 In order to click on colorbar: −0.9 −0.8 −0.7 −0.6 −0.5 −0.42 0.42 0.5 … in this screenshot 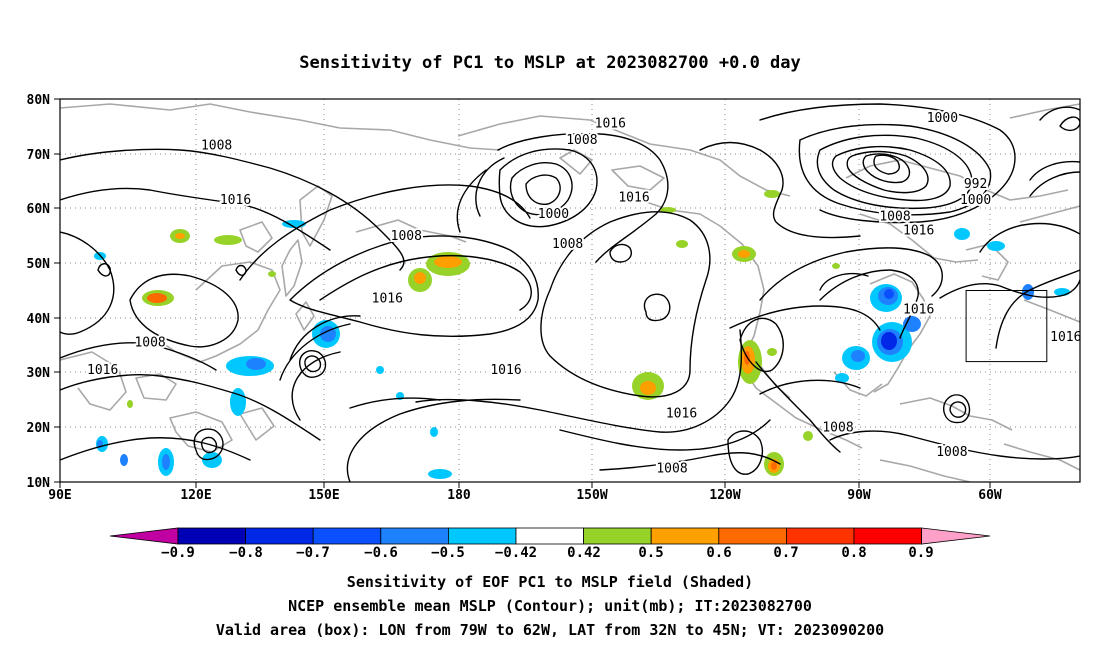, I will do `click(550, 544)`.